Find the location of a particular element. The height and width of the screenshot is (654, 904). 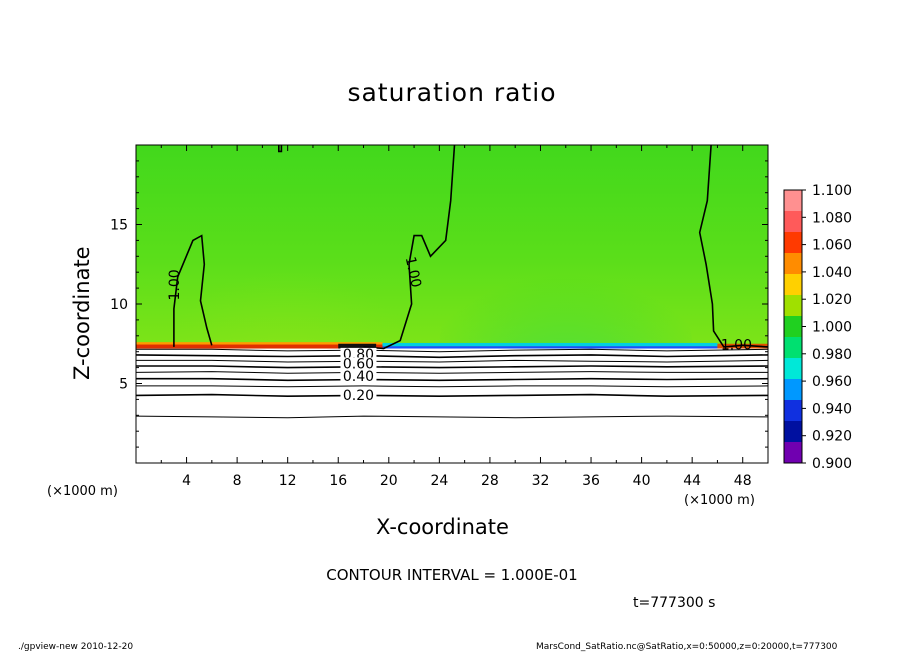

y-axis-label: Z-coordinate is located at coordinates (82, 313).